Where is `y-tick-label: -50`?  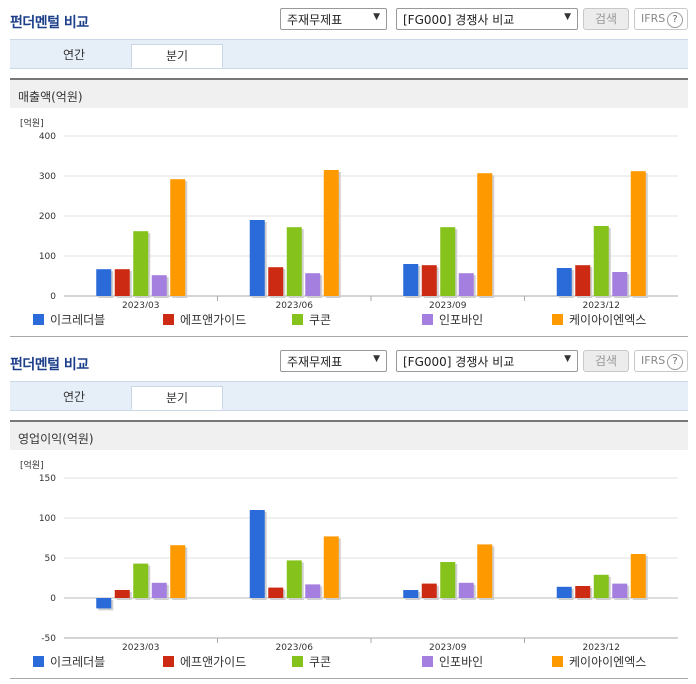
y-tick-label: -50 is located at coordinates (48, 639).